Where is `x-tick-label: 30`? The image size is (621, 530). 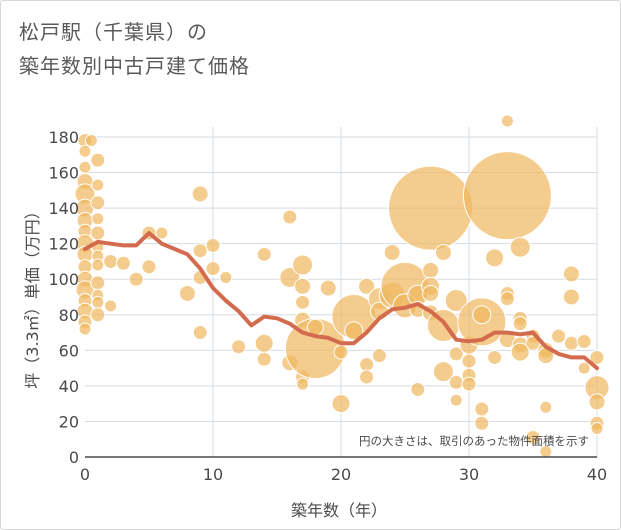
x-tick-label: 30 is located at coordinates (469, 474).